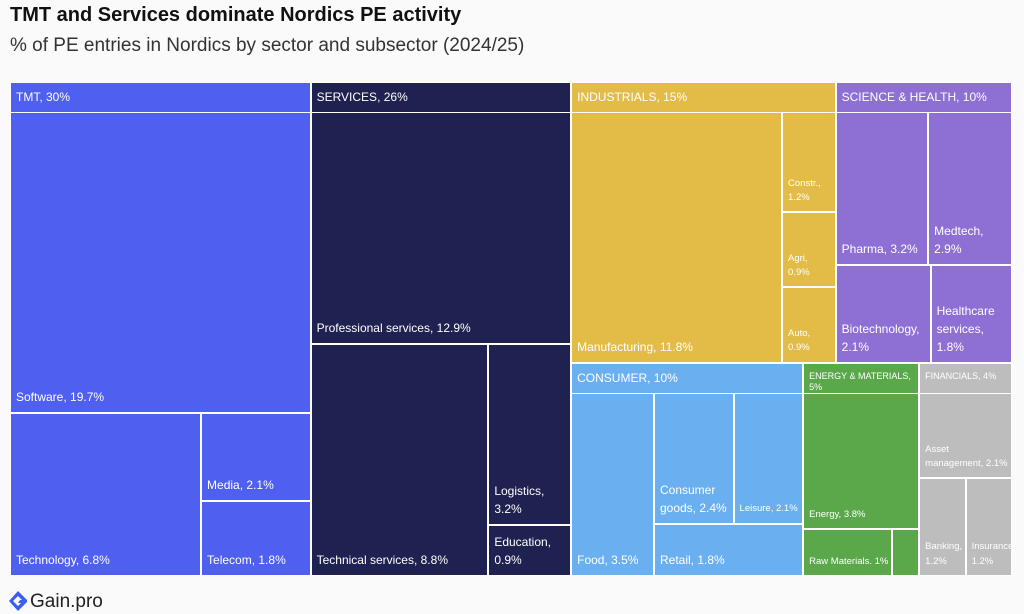 The width and height of the screenshot is (1024, 614). What do you see at coordinates (966, 456) in the screenshot?
I see `subsector-label: Asset management, 2.1%` at bounding box center [966, 456].